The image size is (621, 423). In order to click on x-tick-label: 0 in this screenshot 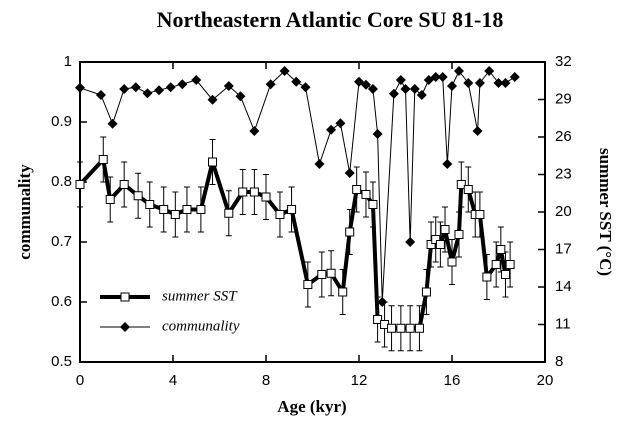, I will do `click(80, 380)`.